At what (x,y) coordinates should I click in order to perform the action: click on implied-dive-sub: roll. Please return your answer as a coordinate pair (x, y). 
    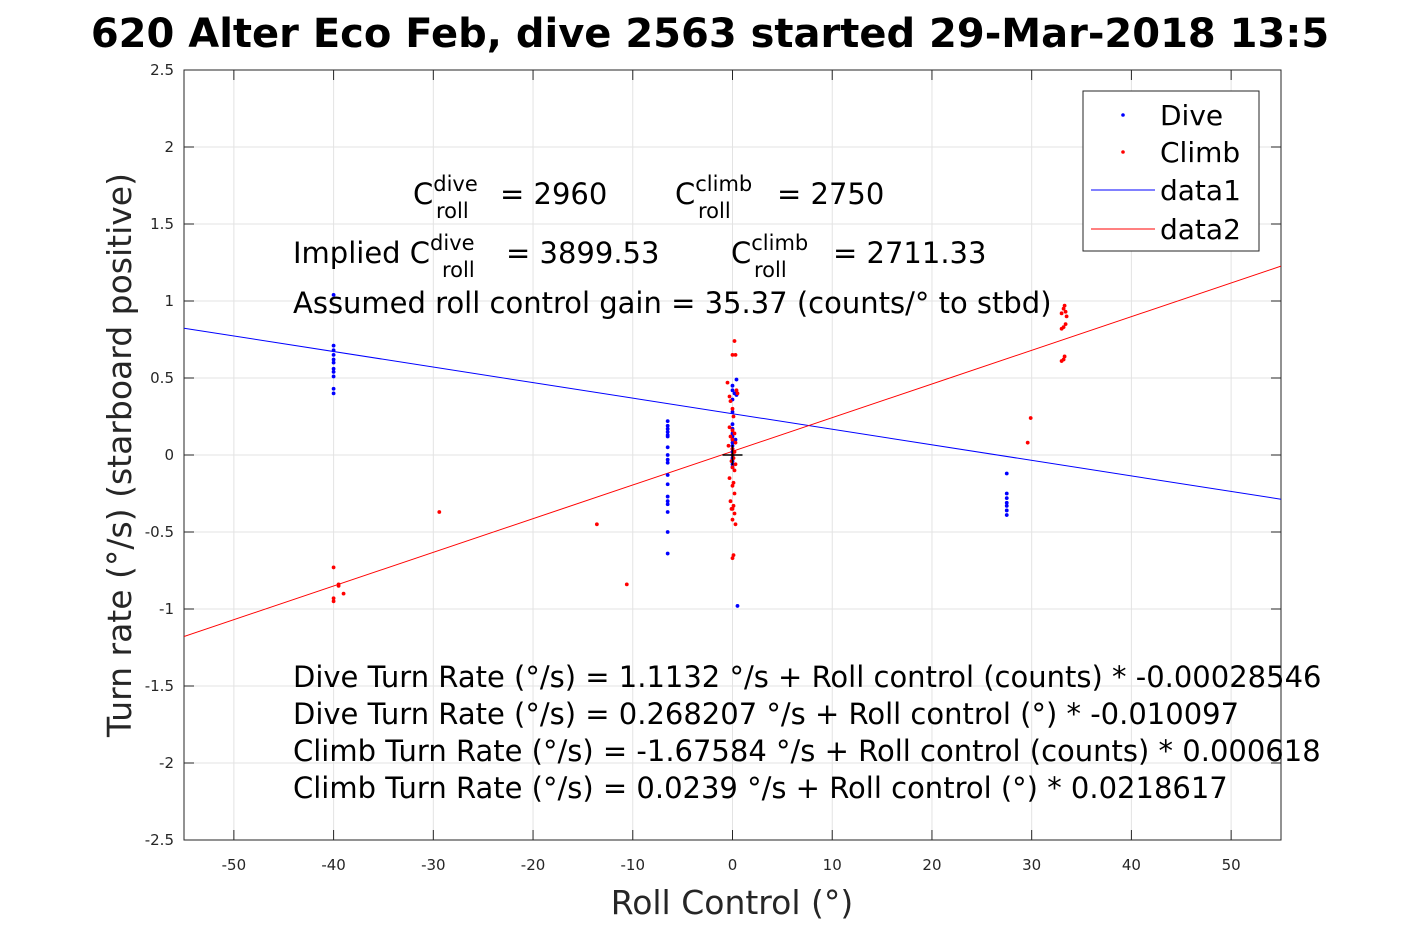
    Looking at the image, I should click on (458, 270).